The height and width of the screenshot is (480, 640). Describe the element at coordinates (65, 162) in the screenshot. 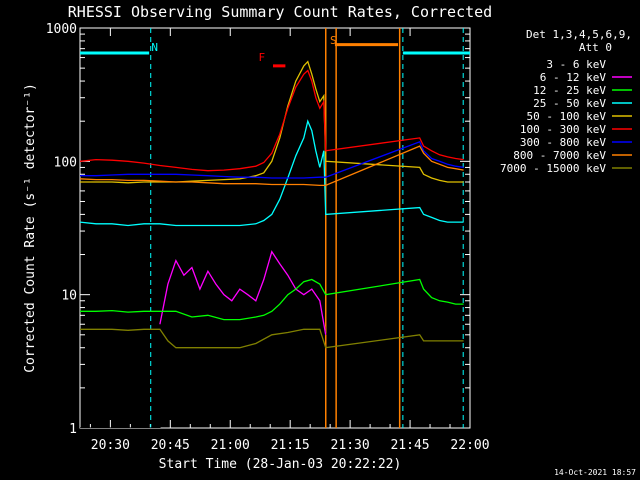

I see `y-tick-label: 100` at that location.